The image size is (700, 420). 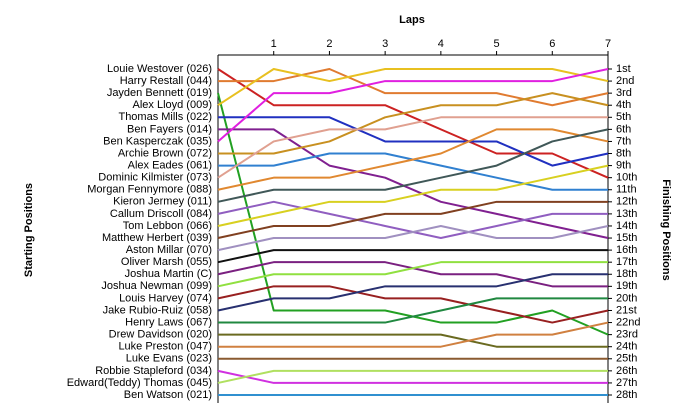 What do you see at coordinates (628, 322) in the screenshot?
I see `y-tick-label: 22nd` at bounding box center [628, 322].